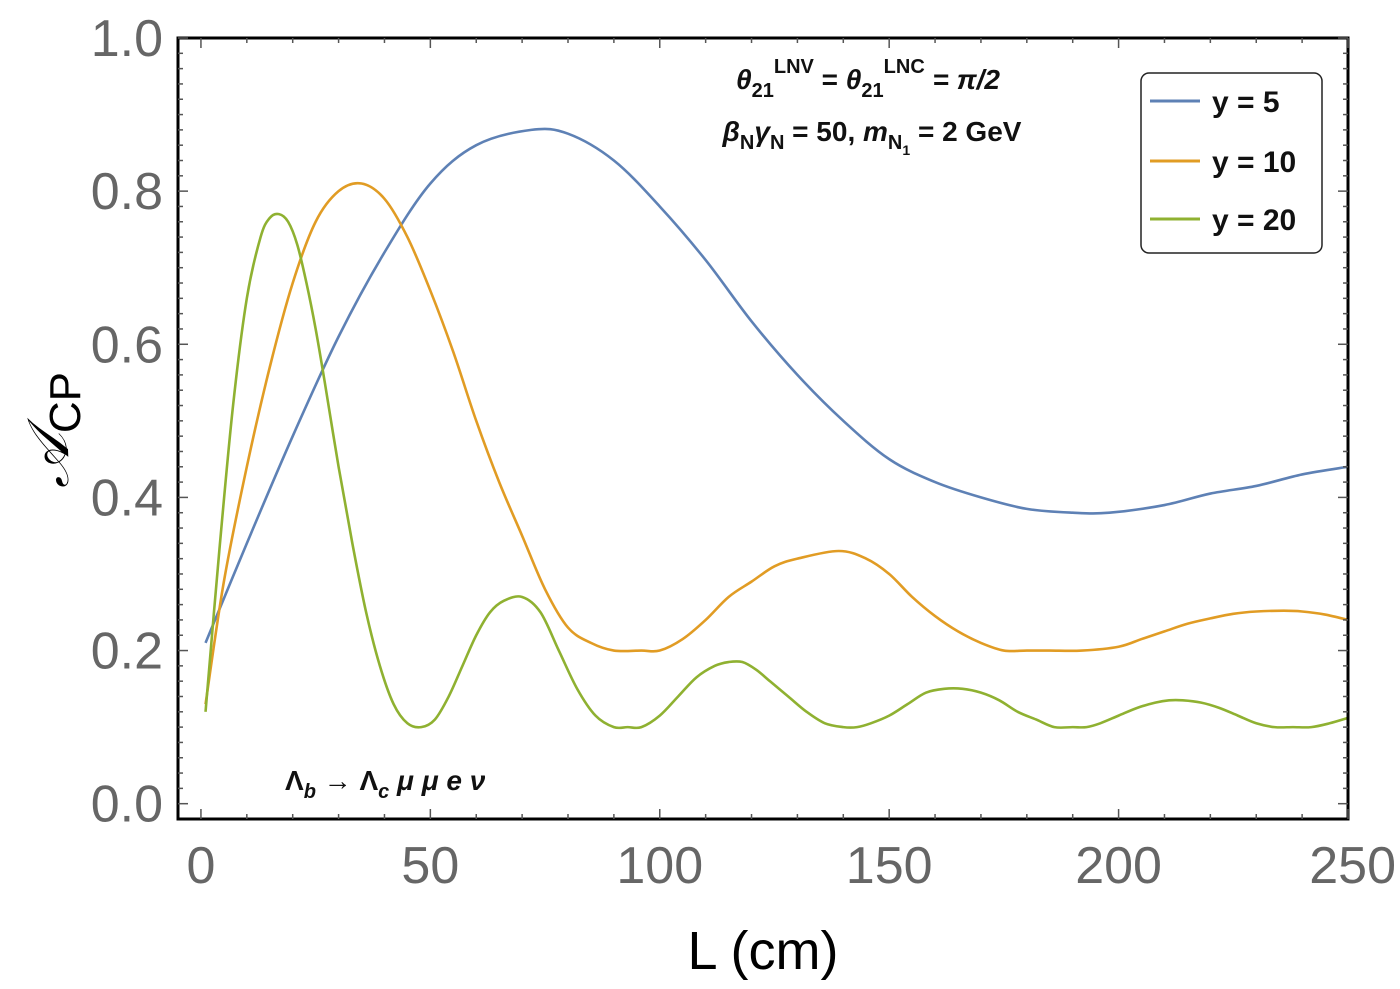 The width and height of the screenshot is (1400, 989). Describe the element at coordinates (294, 780) in the screenshot. I see `process-lambda-b: Λ` at that location.